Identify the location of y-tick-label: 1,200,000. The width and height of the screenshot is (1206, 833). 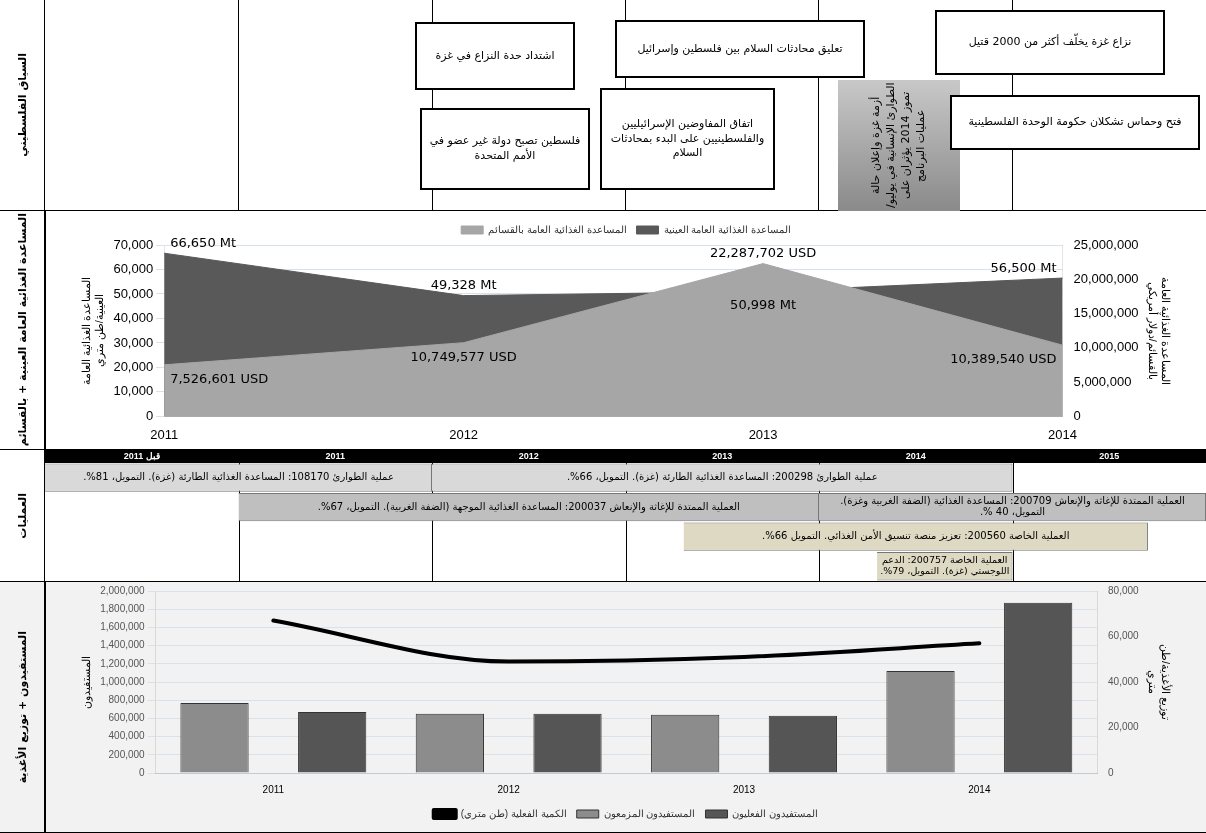
(123, 663).